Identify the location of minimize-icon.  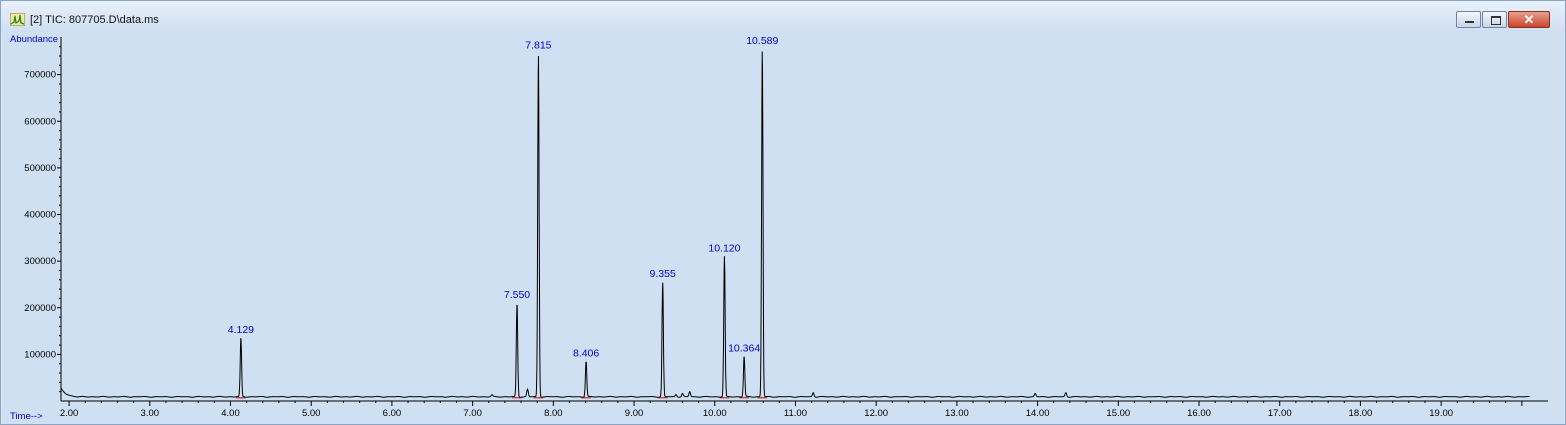
(1469, 22).